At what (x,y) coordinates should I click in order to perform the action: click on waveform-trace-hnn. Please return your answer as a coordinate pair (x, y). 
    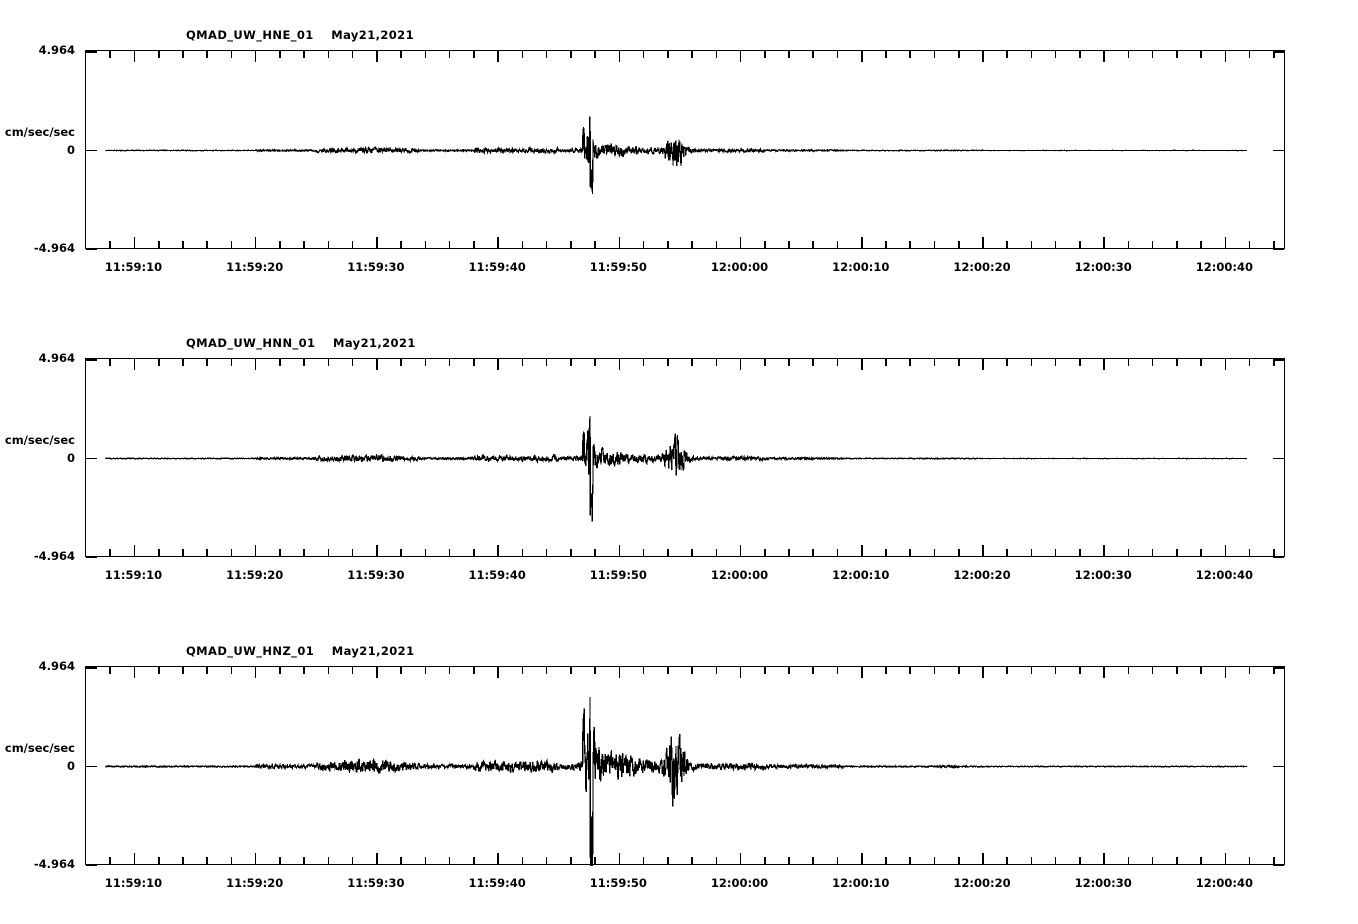
    Looking at the image, I should click on (676, 469).